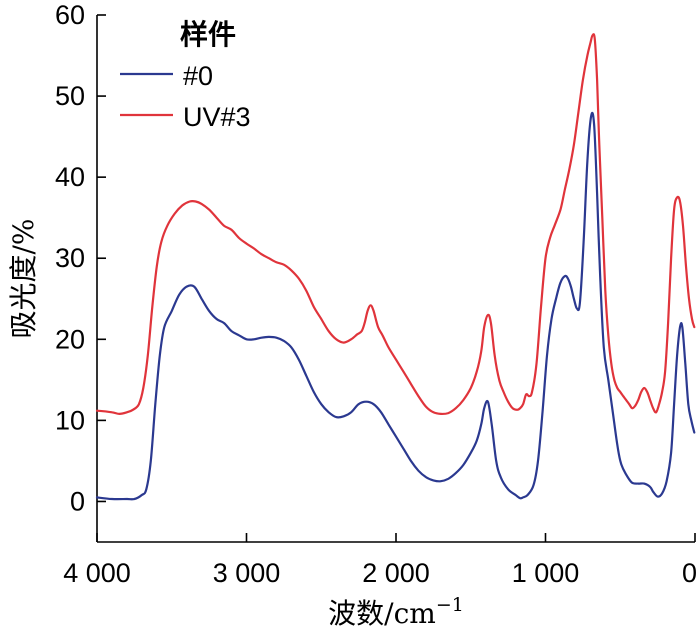 Image resolution: width=700 pixels, height=635 pixels. I want to click on x-tick-label: 2 000, so click(396, 573).